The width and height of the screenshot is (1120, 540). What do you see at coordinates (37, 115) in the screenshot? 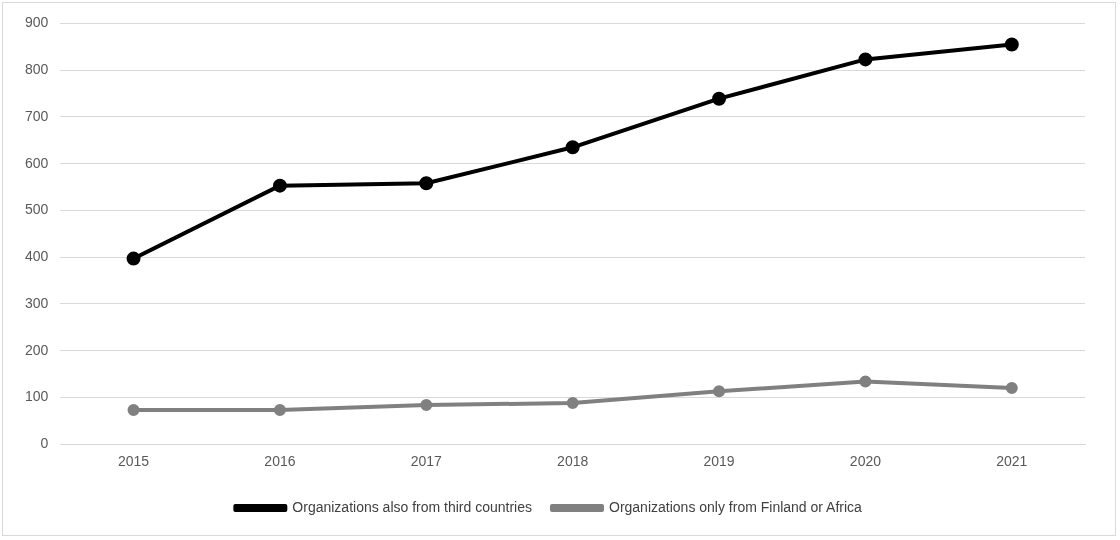
I see `y-tick-label: 700` at bounding box center [37, 115].